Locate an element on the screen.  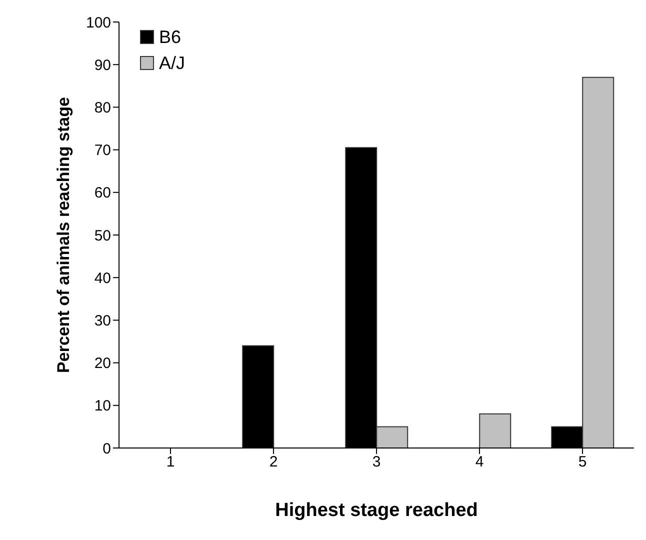
y-axis-title: Percent of animals reaching stage is located at coordinates (64, 235).